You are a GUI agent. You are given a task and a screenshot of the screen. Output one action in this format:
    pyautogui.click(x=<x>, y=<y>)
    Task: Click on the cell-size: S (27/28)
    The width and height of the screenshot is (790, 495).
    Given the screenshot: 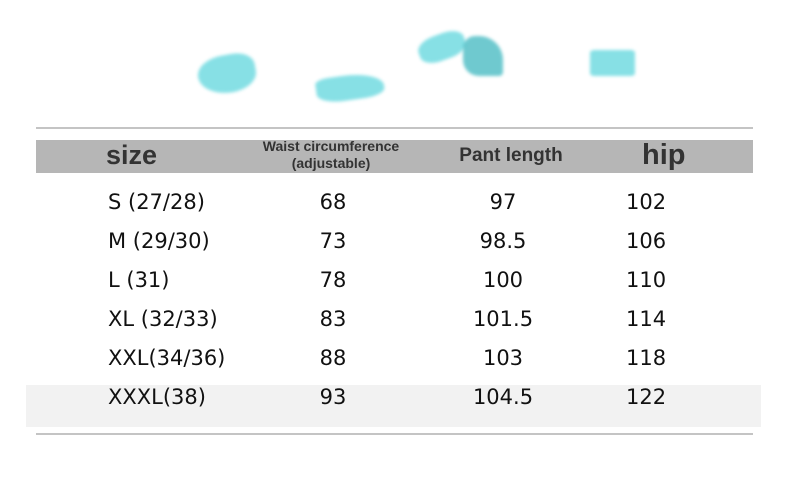 What is the action you would take?
    pyautogui.click(x=156, y=202)
    